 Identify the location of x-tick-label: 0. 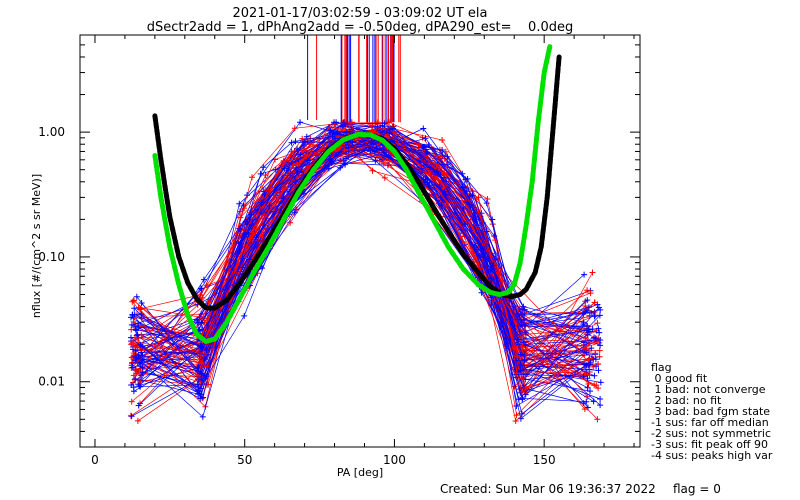
(95, 460).